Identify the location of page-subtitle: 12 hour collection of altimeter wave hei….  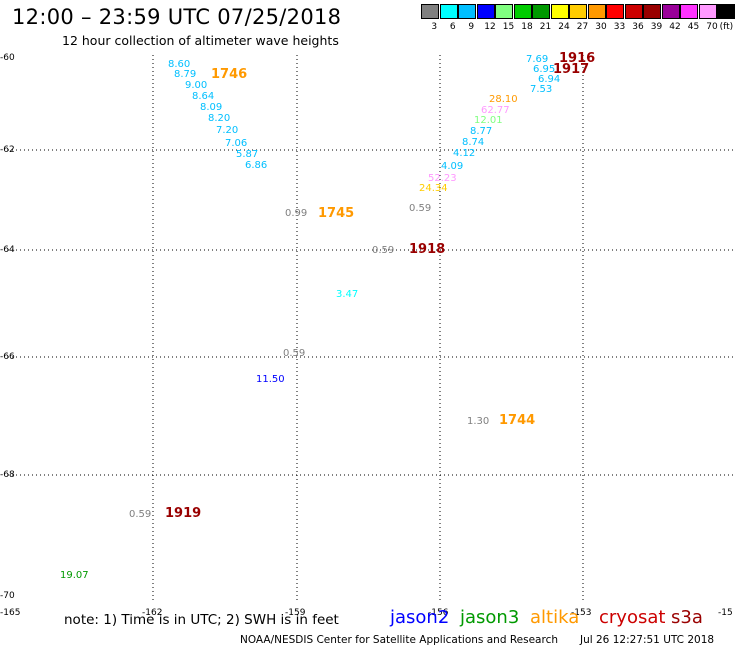
(200, 40).